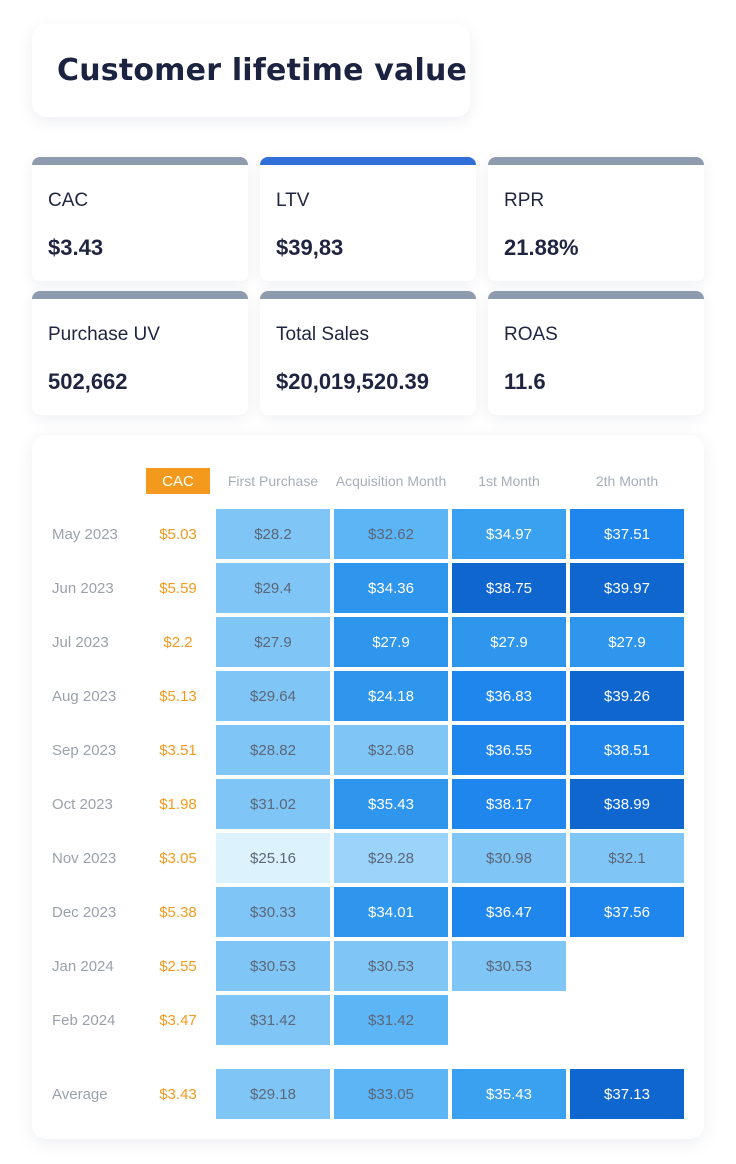  Describe the element at coordinates (262, 70) in the screenshot. I see `page-title: Customer lifetime value` at that location.